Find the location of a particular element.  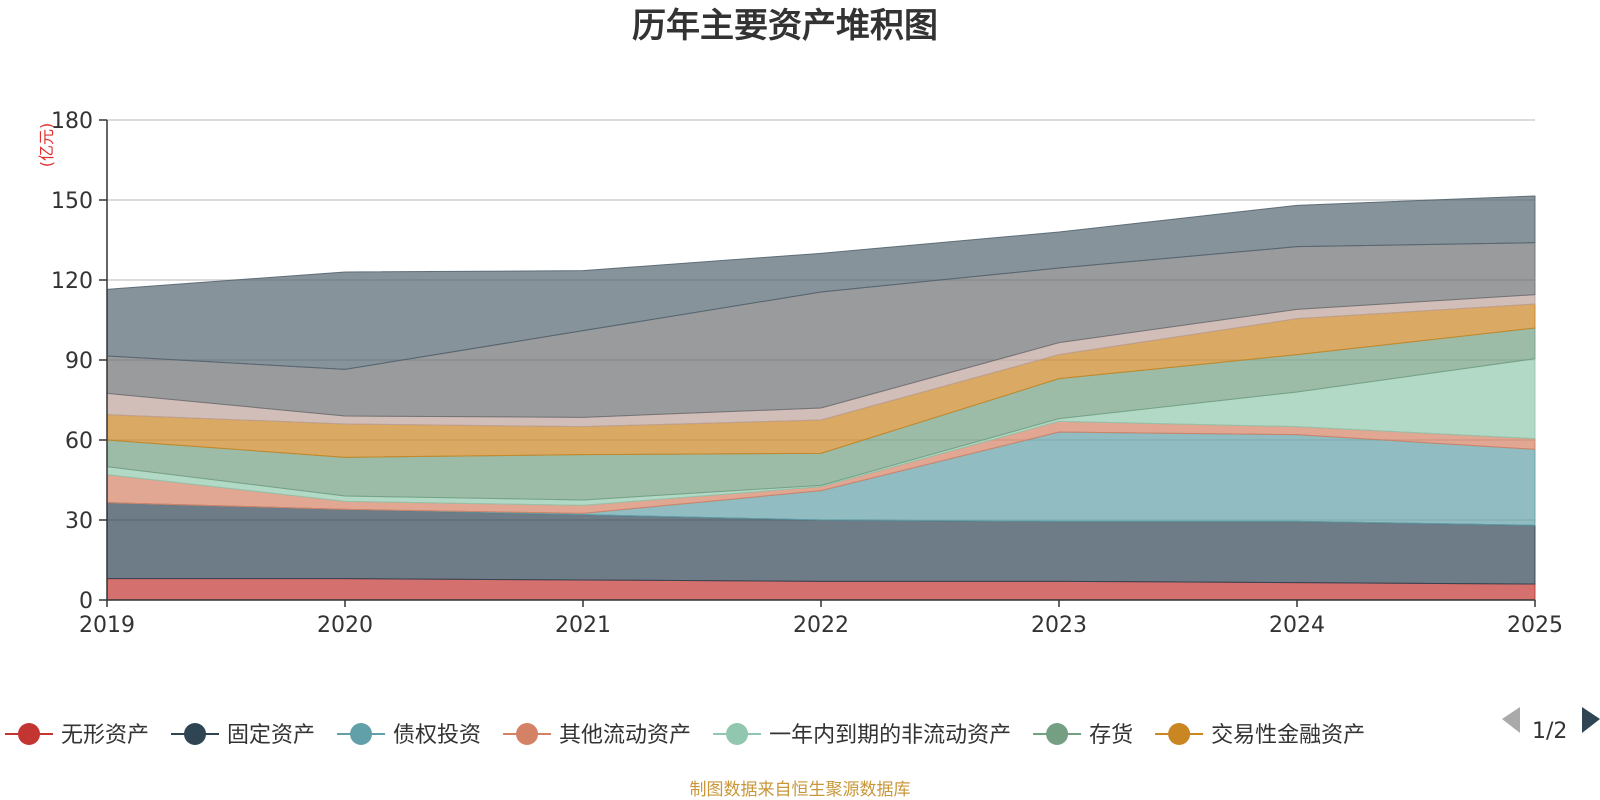

y-tick-label: 150 is located at coordinates (72, 201).